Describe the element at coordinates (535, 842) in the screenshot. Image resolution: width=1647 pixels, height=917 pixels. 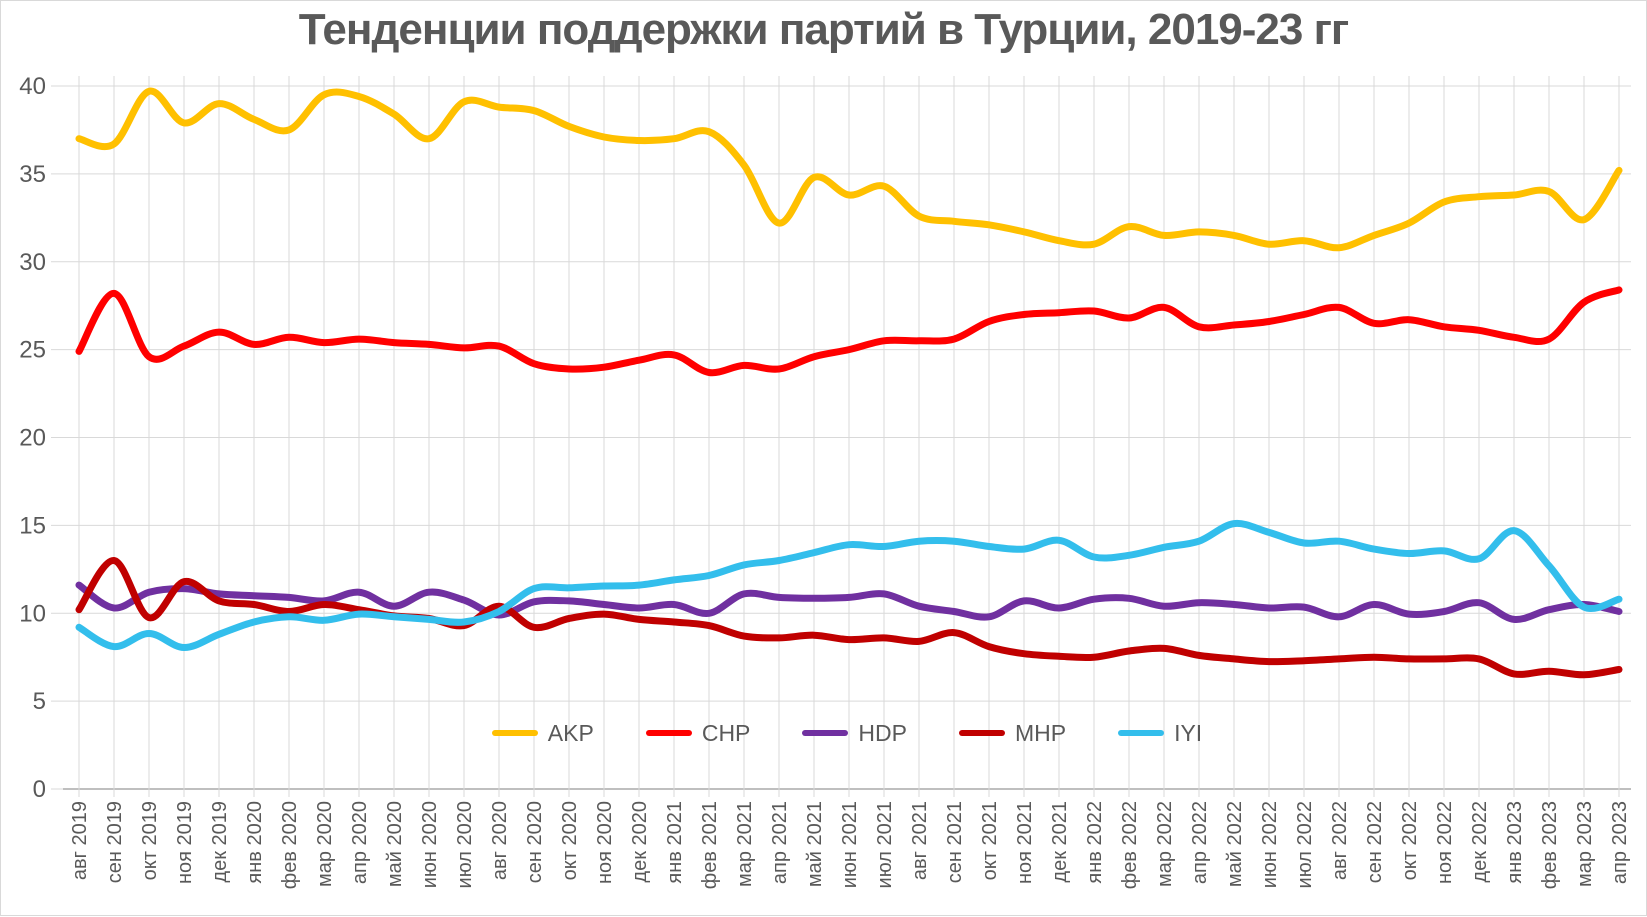
I see `x-axis-tick-label: сен 2020` at that location.